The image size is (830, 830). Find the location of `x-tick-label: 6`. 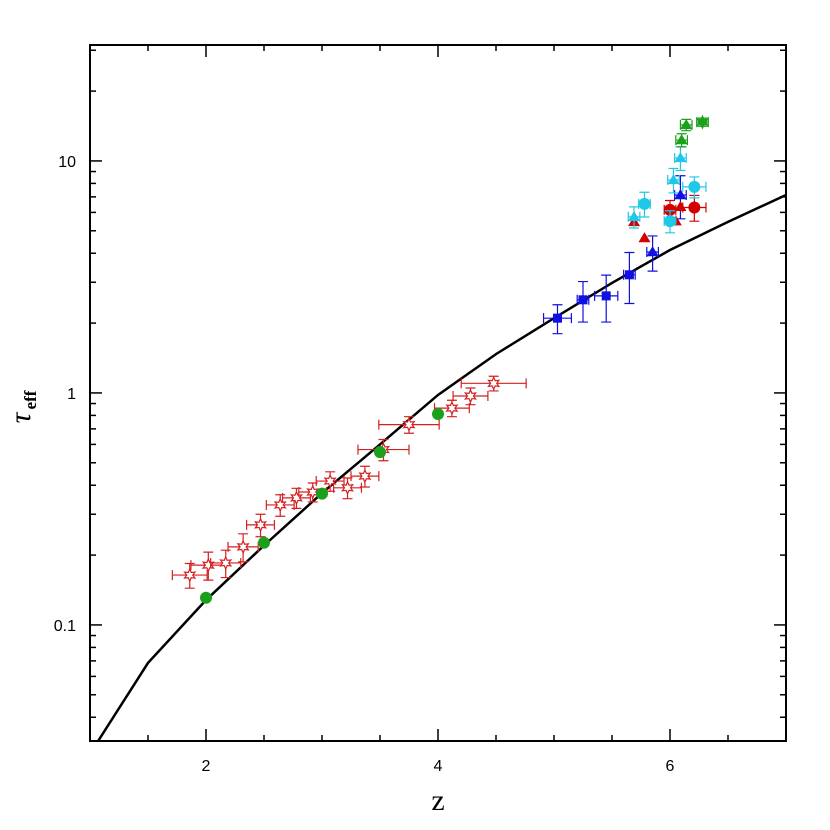

x-tick-label: 6 is located at coordinates (670, 766).